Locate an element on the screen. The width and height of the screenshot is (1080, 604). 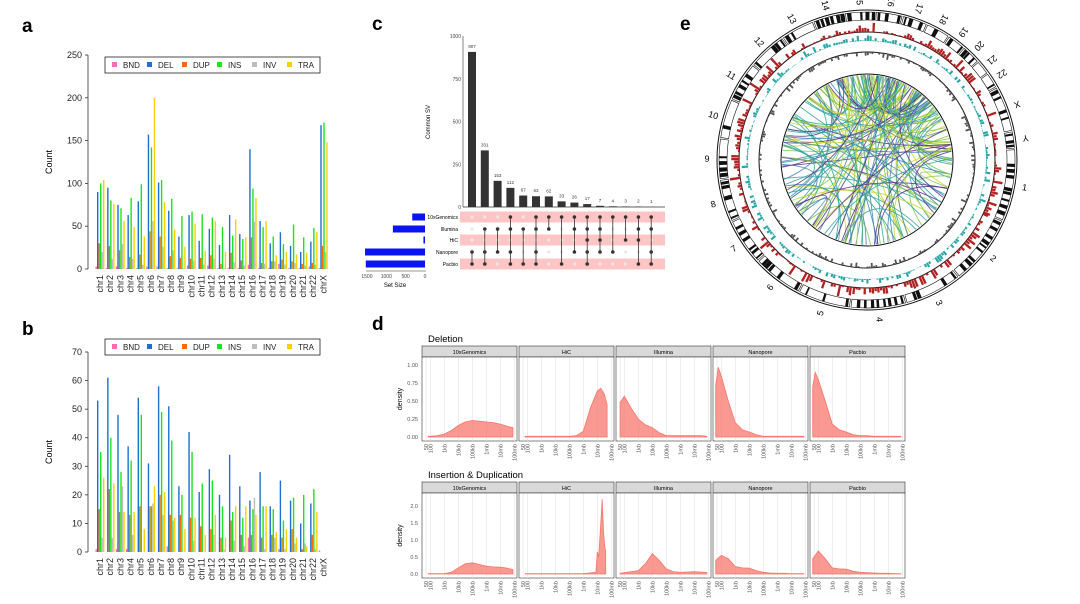
bar-chr16-INS is located at coordinates (253, 228).